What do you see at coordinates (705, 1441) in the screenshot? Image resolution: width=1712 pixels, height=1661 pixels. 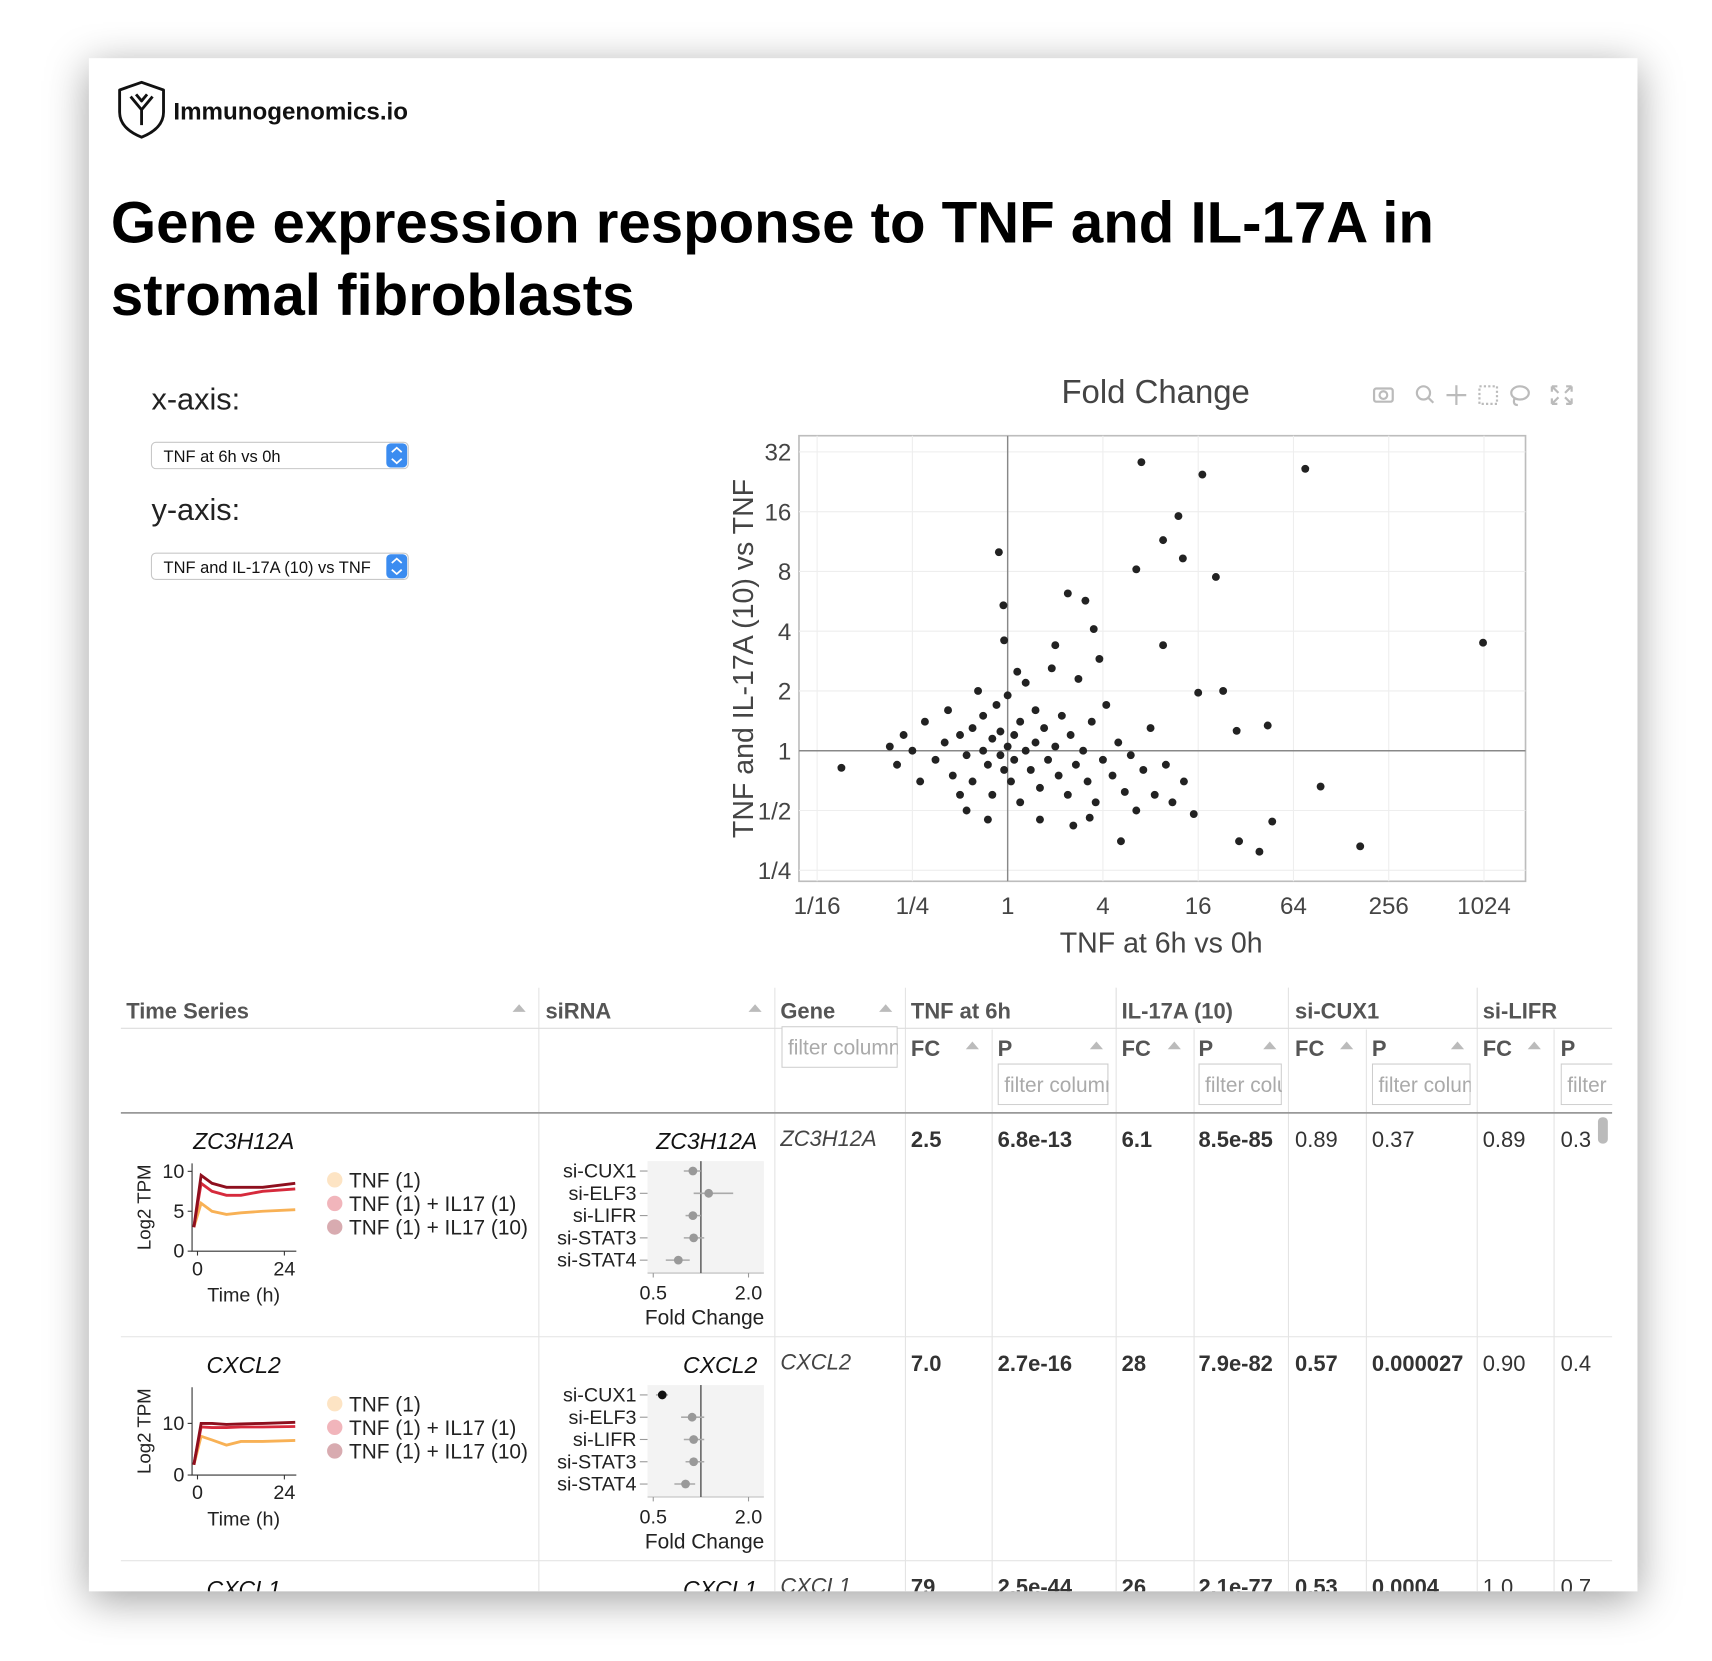 I see `plot-background` at bounding box center [705, 1441].